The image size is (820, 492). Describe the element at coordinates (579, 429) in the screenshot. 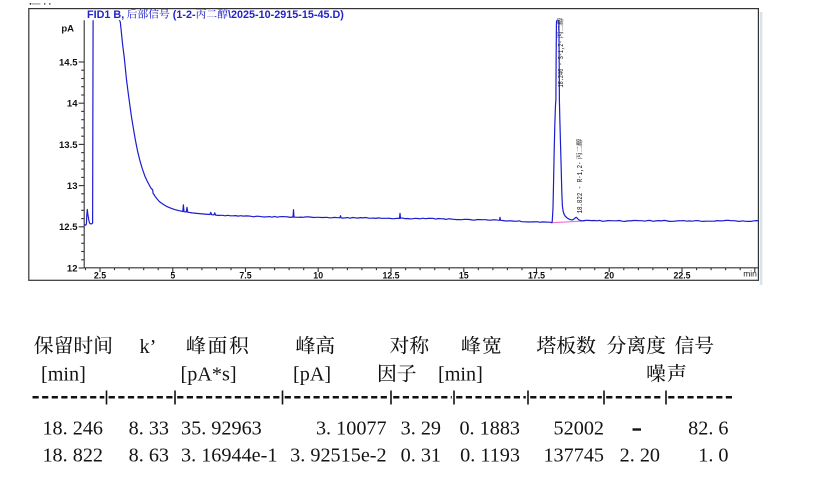

I see `svg-text: 52002` at that location.